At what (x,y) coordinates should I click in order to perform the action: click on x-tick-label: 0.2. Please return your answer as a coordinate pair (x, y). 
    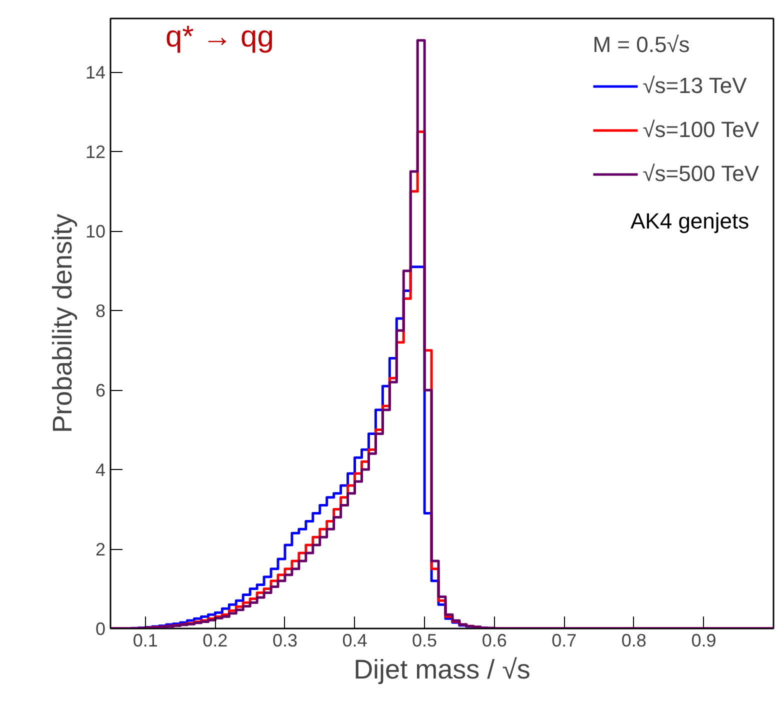
    Looking at the image, I should click on (215, 640).